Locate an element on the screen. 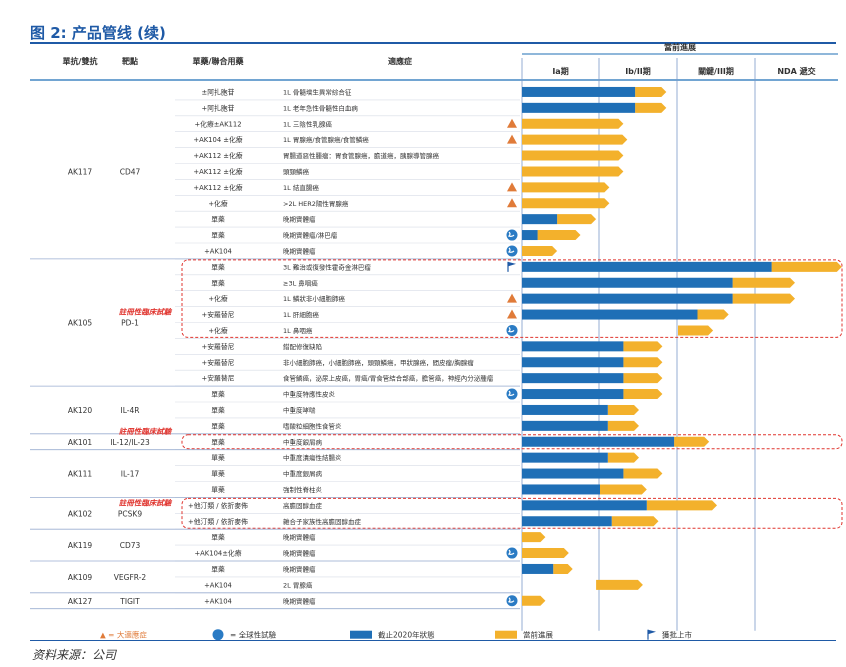  indication-cell: 1L 老年急性骨髓性白血病 is located at coordinates (320, 107).